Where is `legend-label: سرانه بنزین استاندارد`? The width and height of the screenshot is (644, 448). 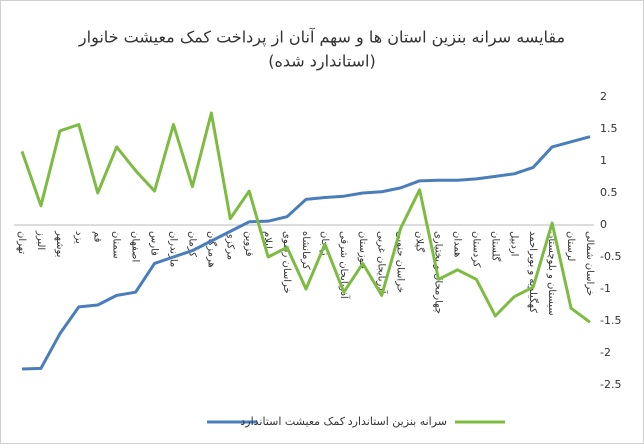
legend-label: سرانه بنزین استاندارد is located at coordinates (397, 421).